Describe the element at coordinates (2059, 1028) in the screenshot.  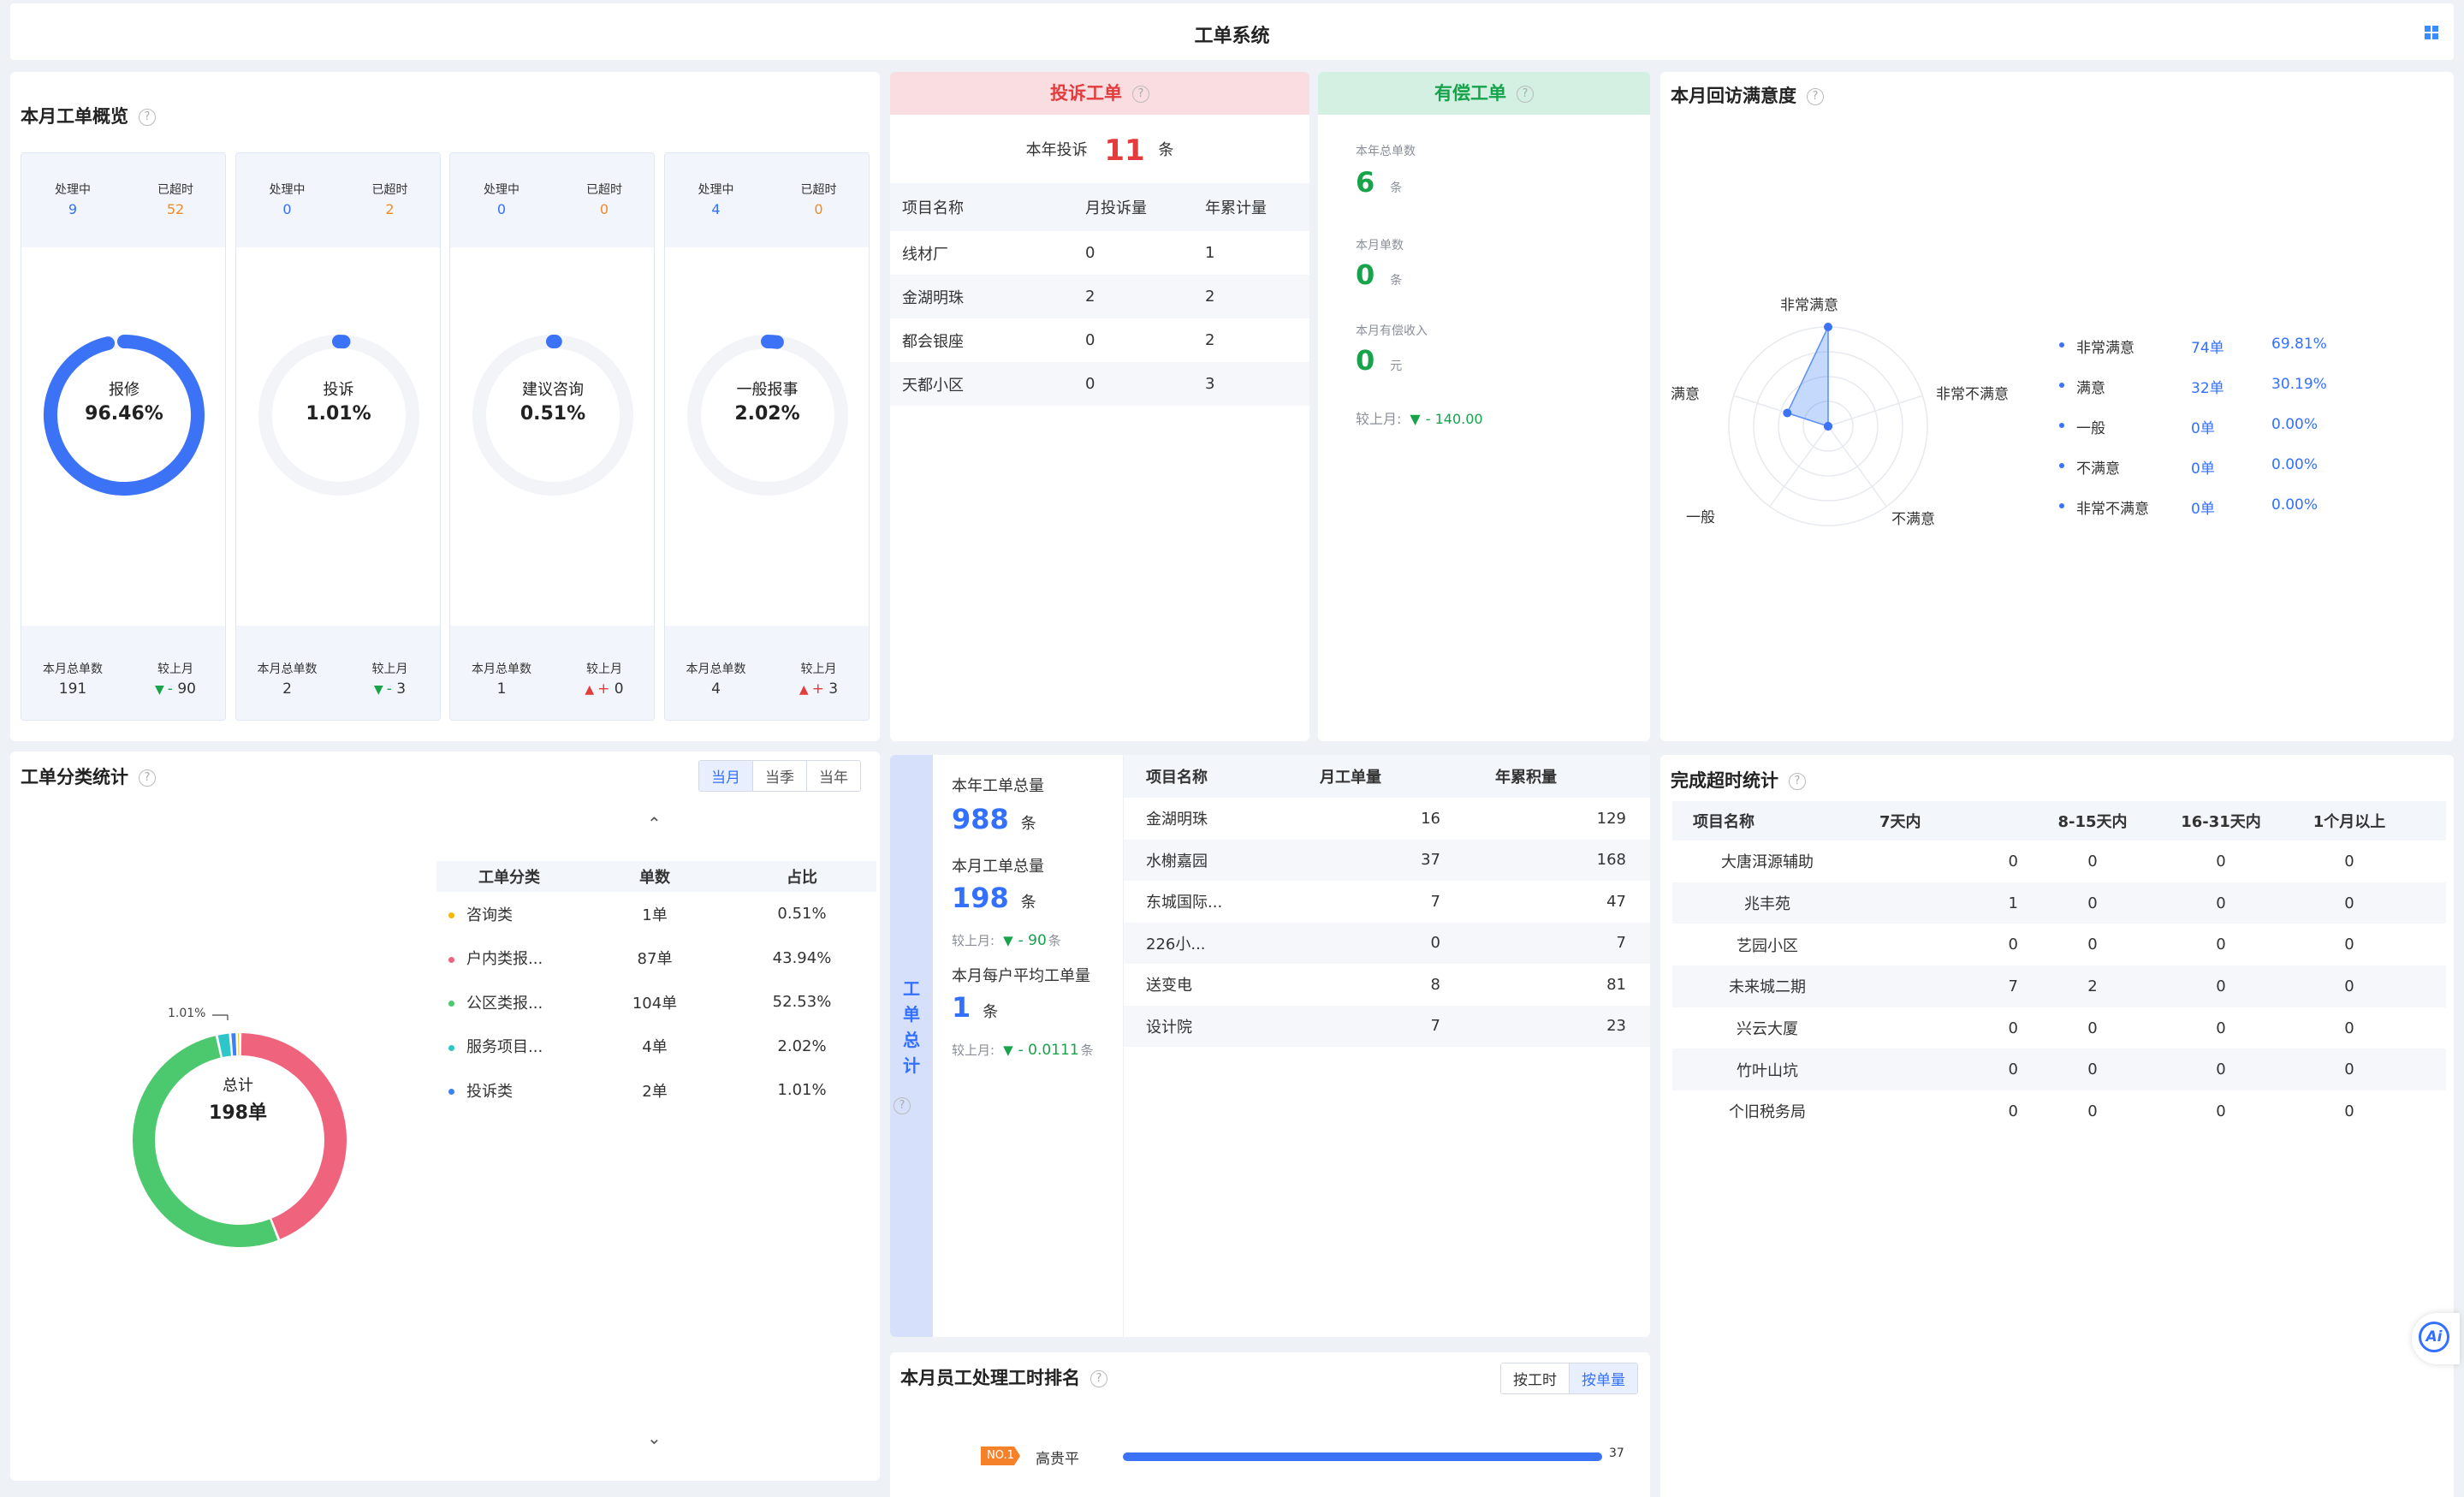
I see `table-row: 兴云大厦 0 0 0 0` at that location.